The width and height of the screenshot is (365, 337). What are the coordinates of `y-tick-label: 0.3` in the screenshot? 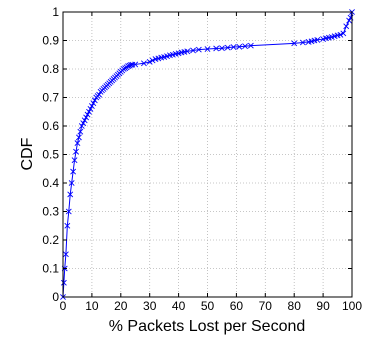 It's located at (50, 212).